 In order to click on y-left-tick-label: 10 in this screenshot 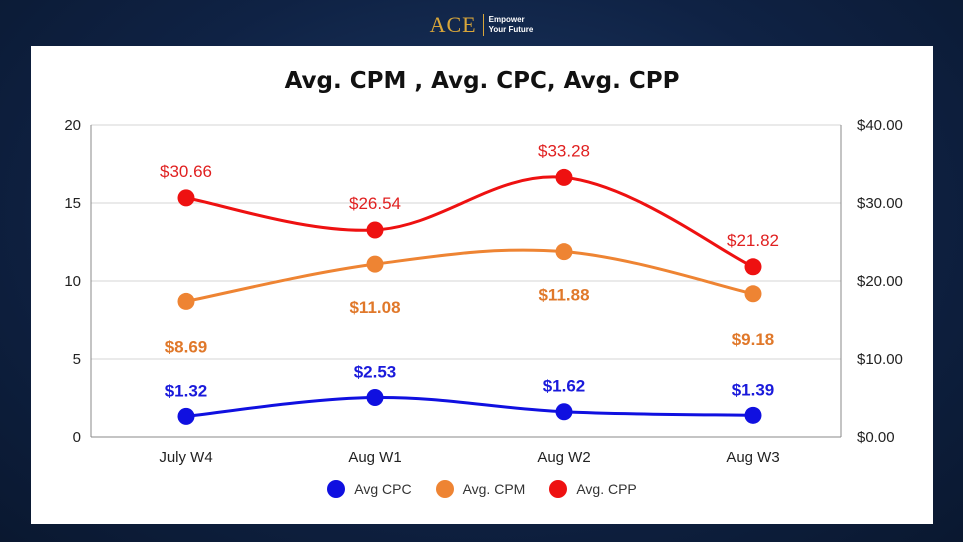, I will do `click(72, 281)`.